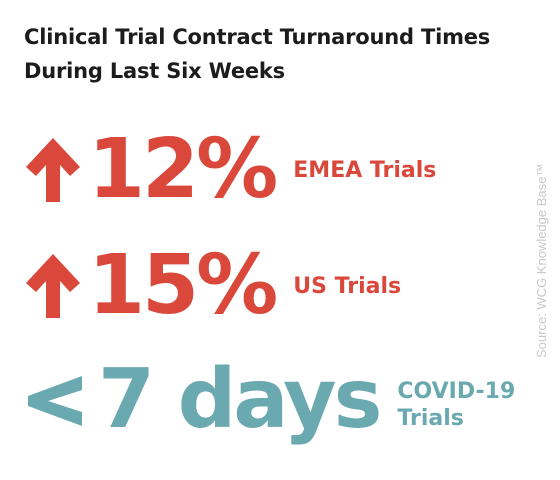 This screenshot has height=480, width=560. I want to click on stat-us: 15% US Trials, so click(211, 286).